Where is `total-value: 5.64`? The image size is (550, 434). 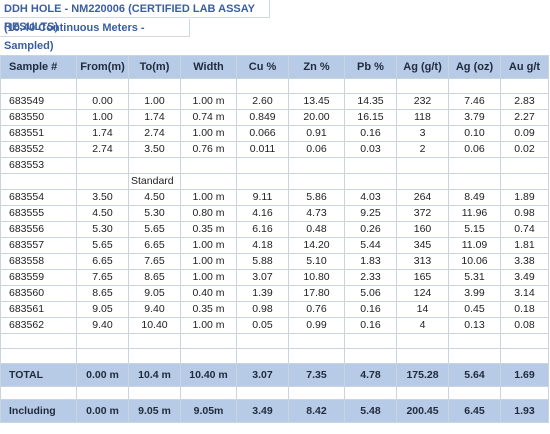
total-value: 5.64 is located at coordinates (474, 375).